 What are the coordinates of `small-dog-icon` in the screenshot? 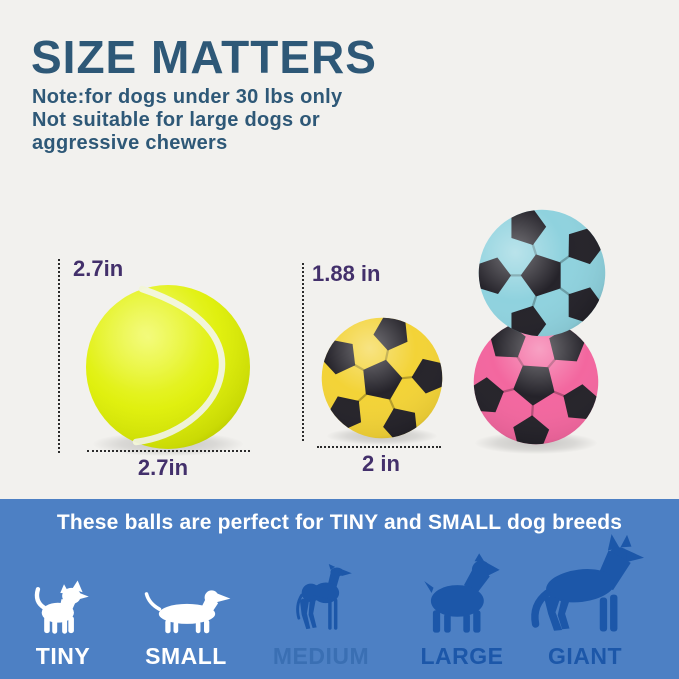 It's located at (187, 612).